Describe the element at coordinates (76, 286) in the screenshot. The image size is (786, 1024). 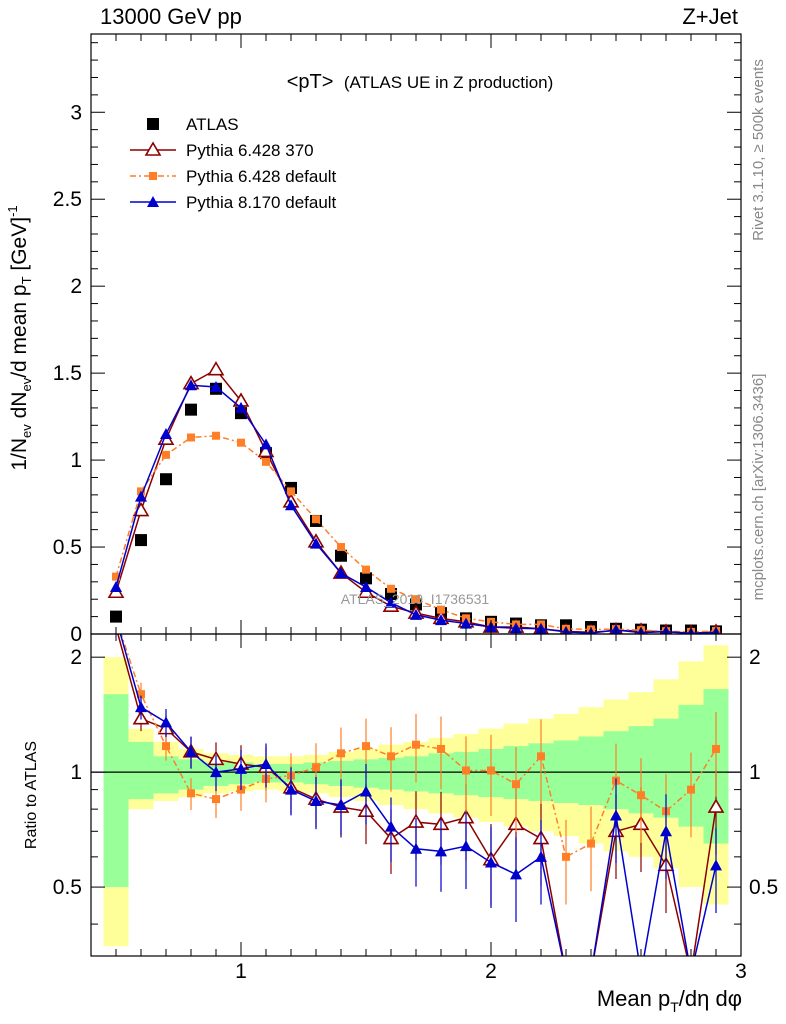
I see `y-tick-label: 2` at that location.